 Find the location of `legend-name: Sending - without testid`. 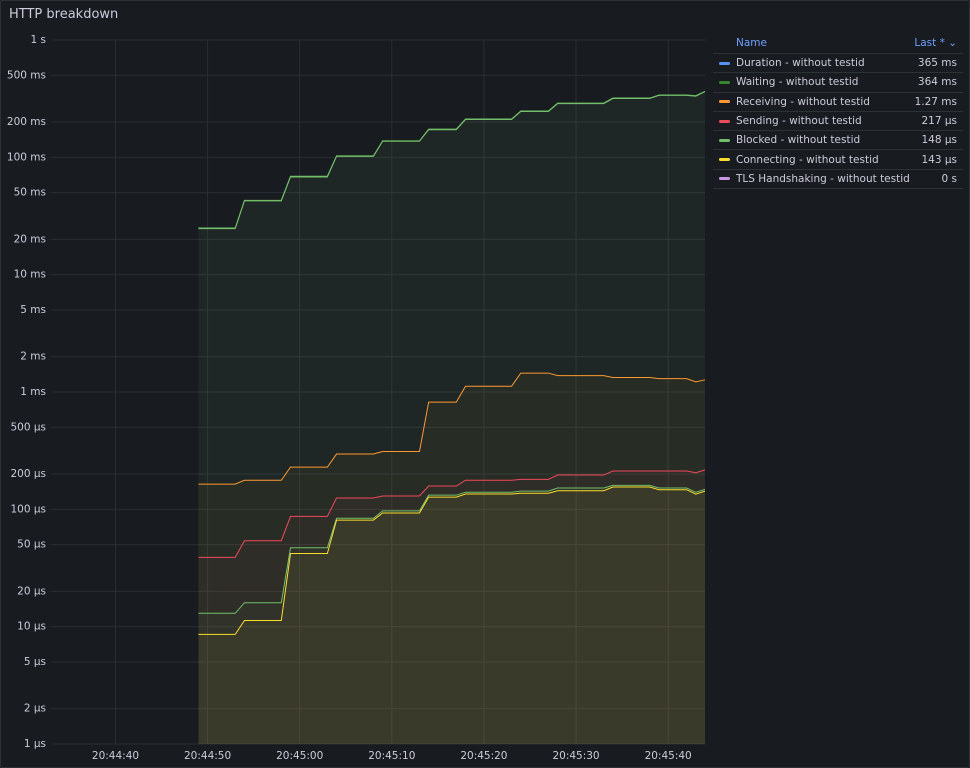

legend-name: Sending - without testid is located at coordinates (799, 121).